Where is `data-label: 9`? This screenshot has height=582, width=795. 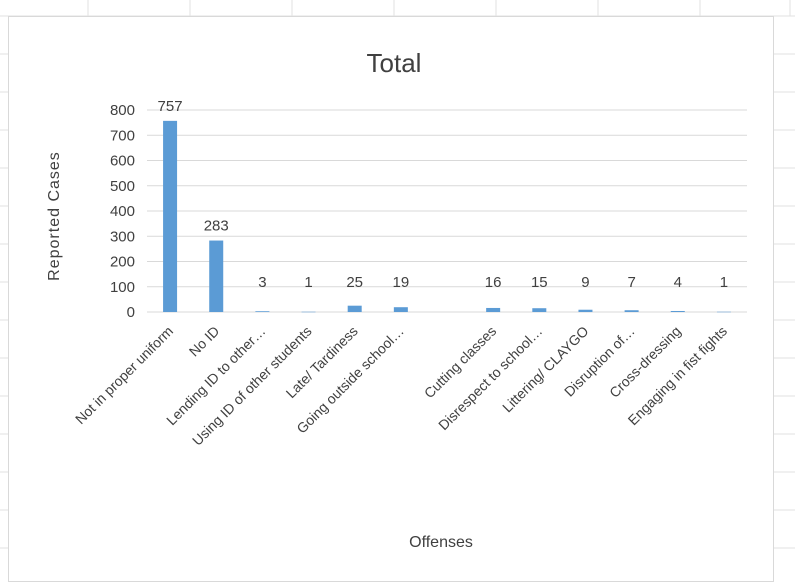
data-label: 9 is located at coordinates (585, 282).